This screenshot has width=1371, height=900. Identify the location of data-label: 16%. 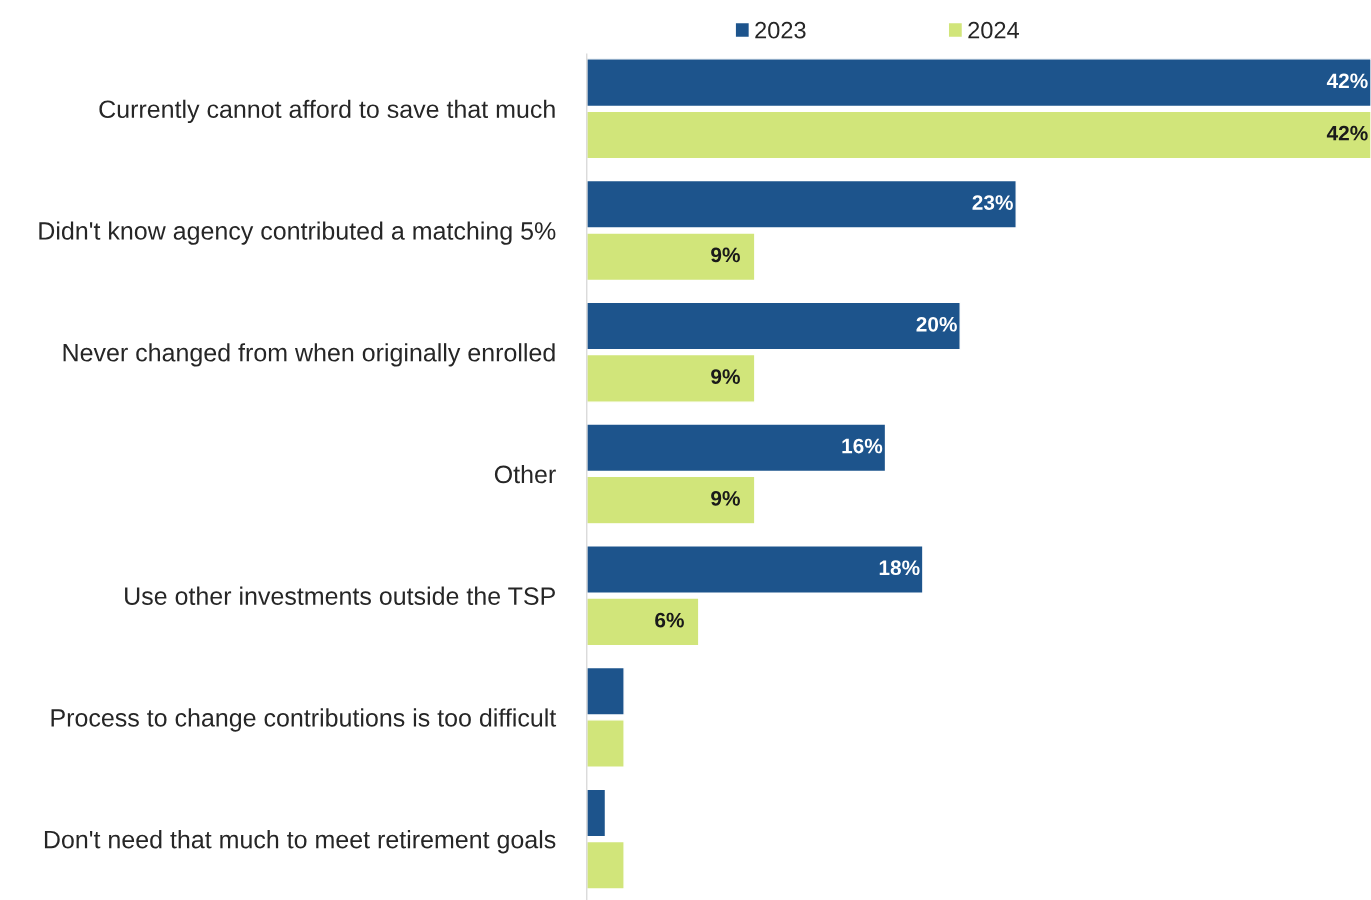
(862, 446).